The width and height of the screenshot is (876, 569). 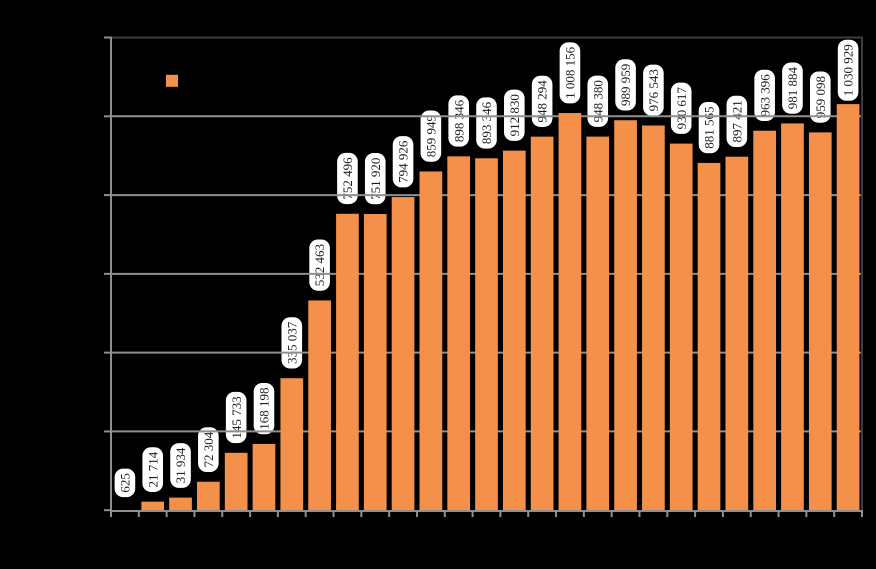 I want to click on svg-text: 963 396, so click(x=764, y=95).